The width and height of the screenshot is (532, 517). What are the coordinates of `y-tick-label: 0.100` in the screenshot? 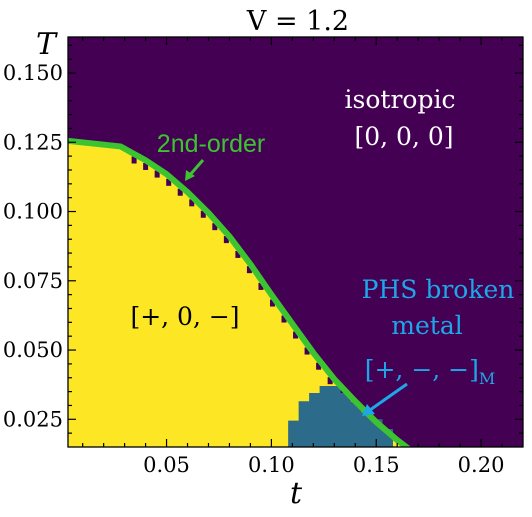 It's located at (33, 212).